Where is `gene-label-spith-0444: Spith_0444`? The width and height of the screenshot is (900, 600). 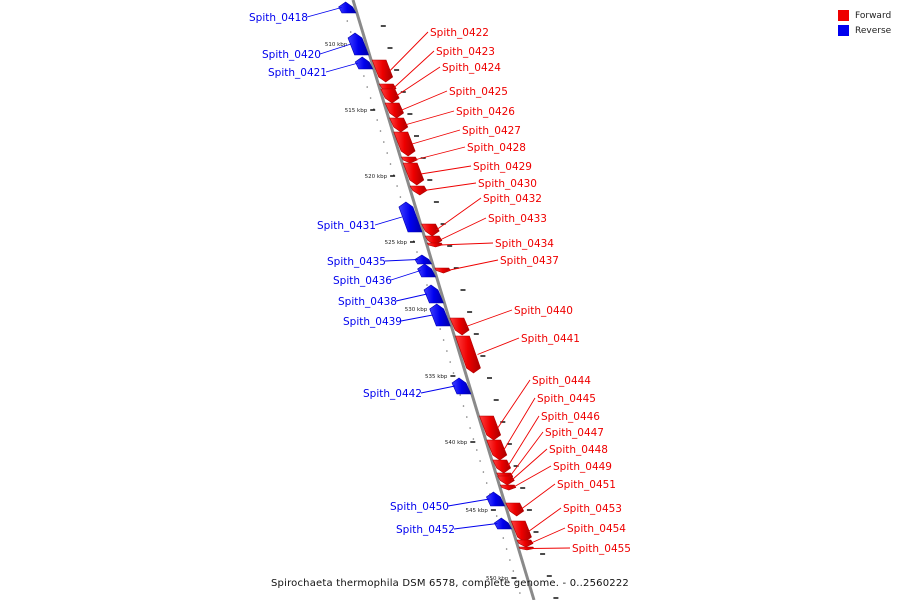 gene-label-spith-0444: Spith_0444 is located at coordinates (561, 381).